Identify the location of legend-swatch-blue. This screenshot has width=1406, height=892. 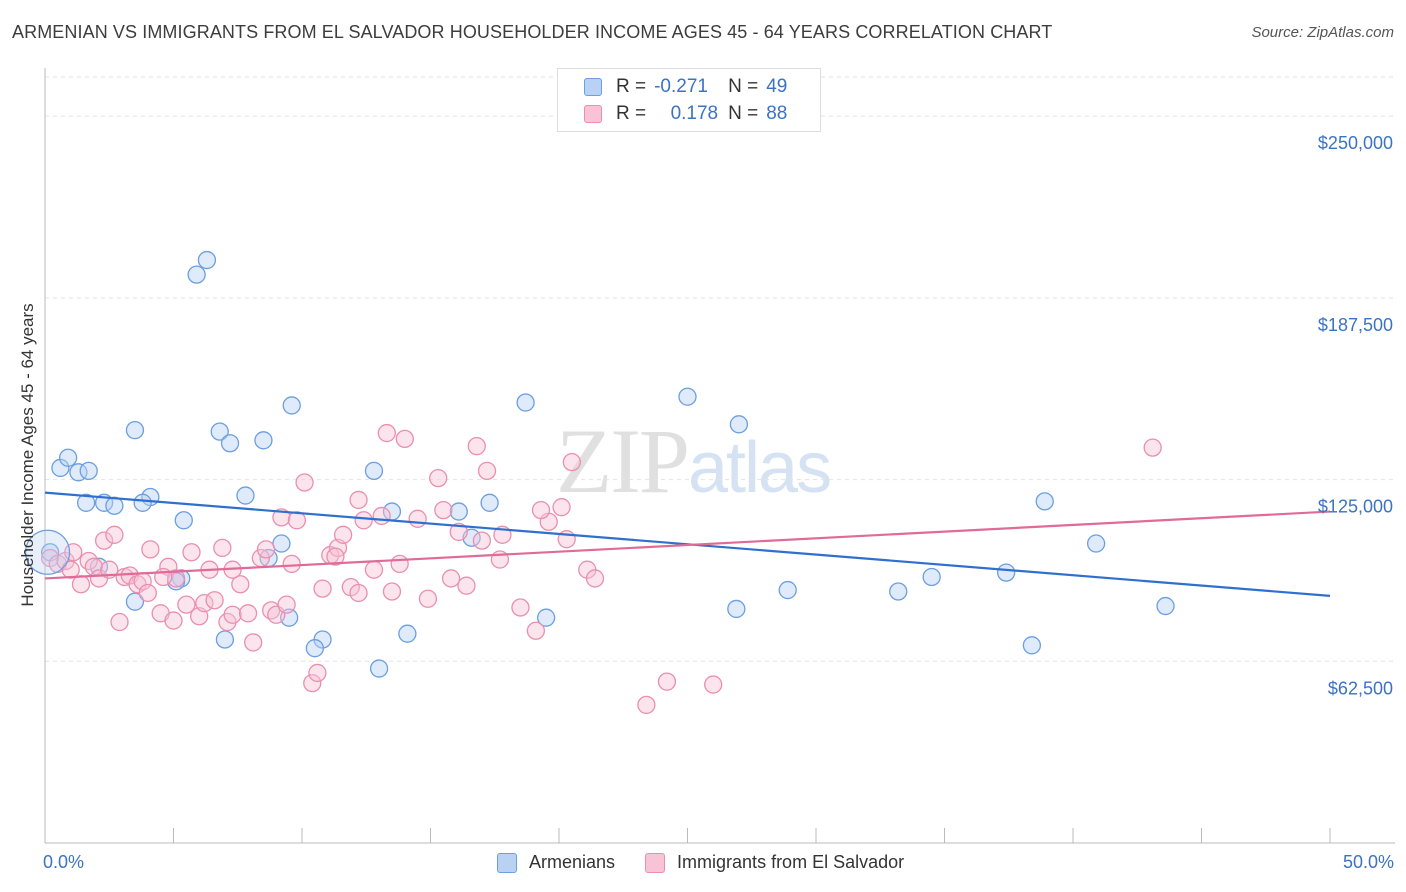
(593, 87).